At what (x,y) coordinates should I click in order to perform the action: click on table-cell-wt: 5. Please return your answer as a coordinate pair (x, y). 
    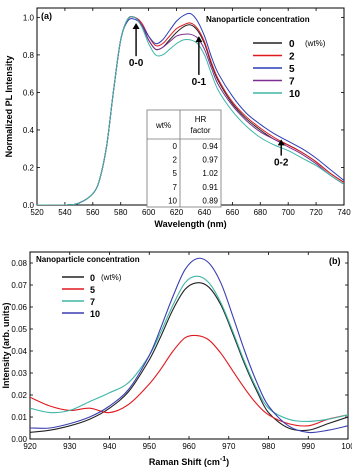
    Looking at the image, I should click on (175, 173).